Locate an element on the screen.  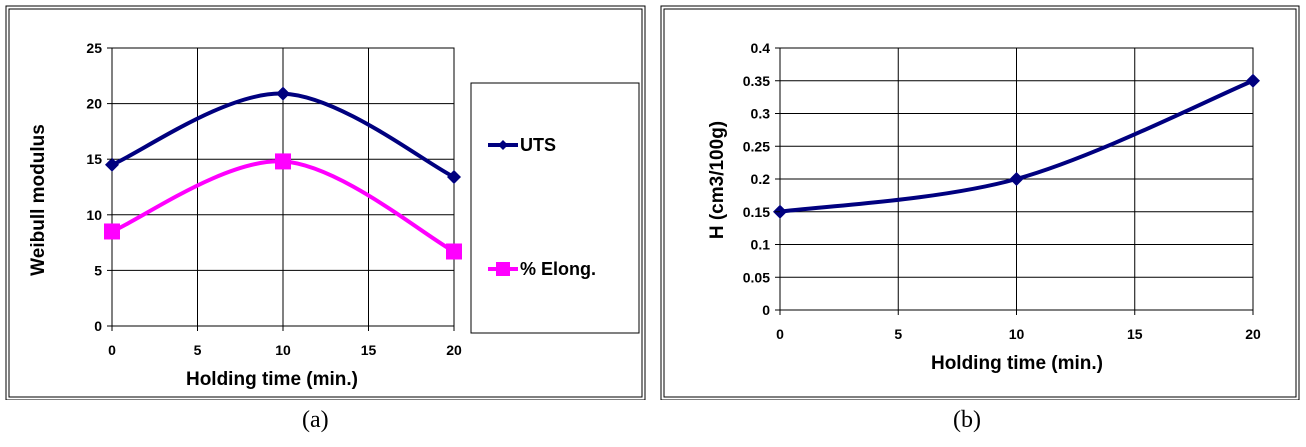
b-xtick-label: 15 is located at coordinates (1135, 334).